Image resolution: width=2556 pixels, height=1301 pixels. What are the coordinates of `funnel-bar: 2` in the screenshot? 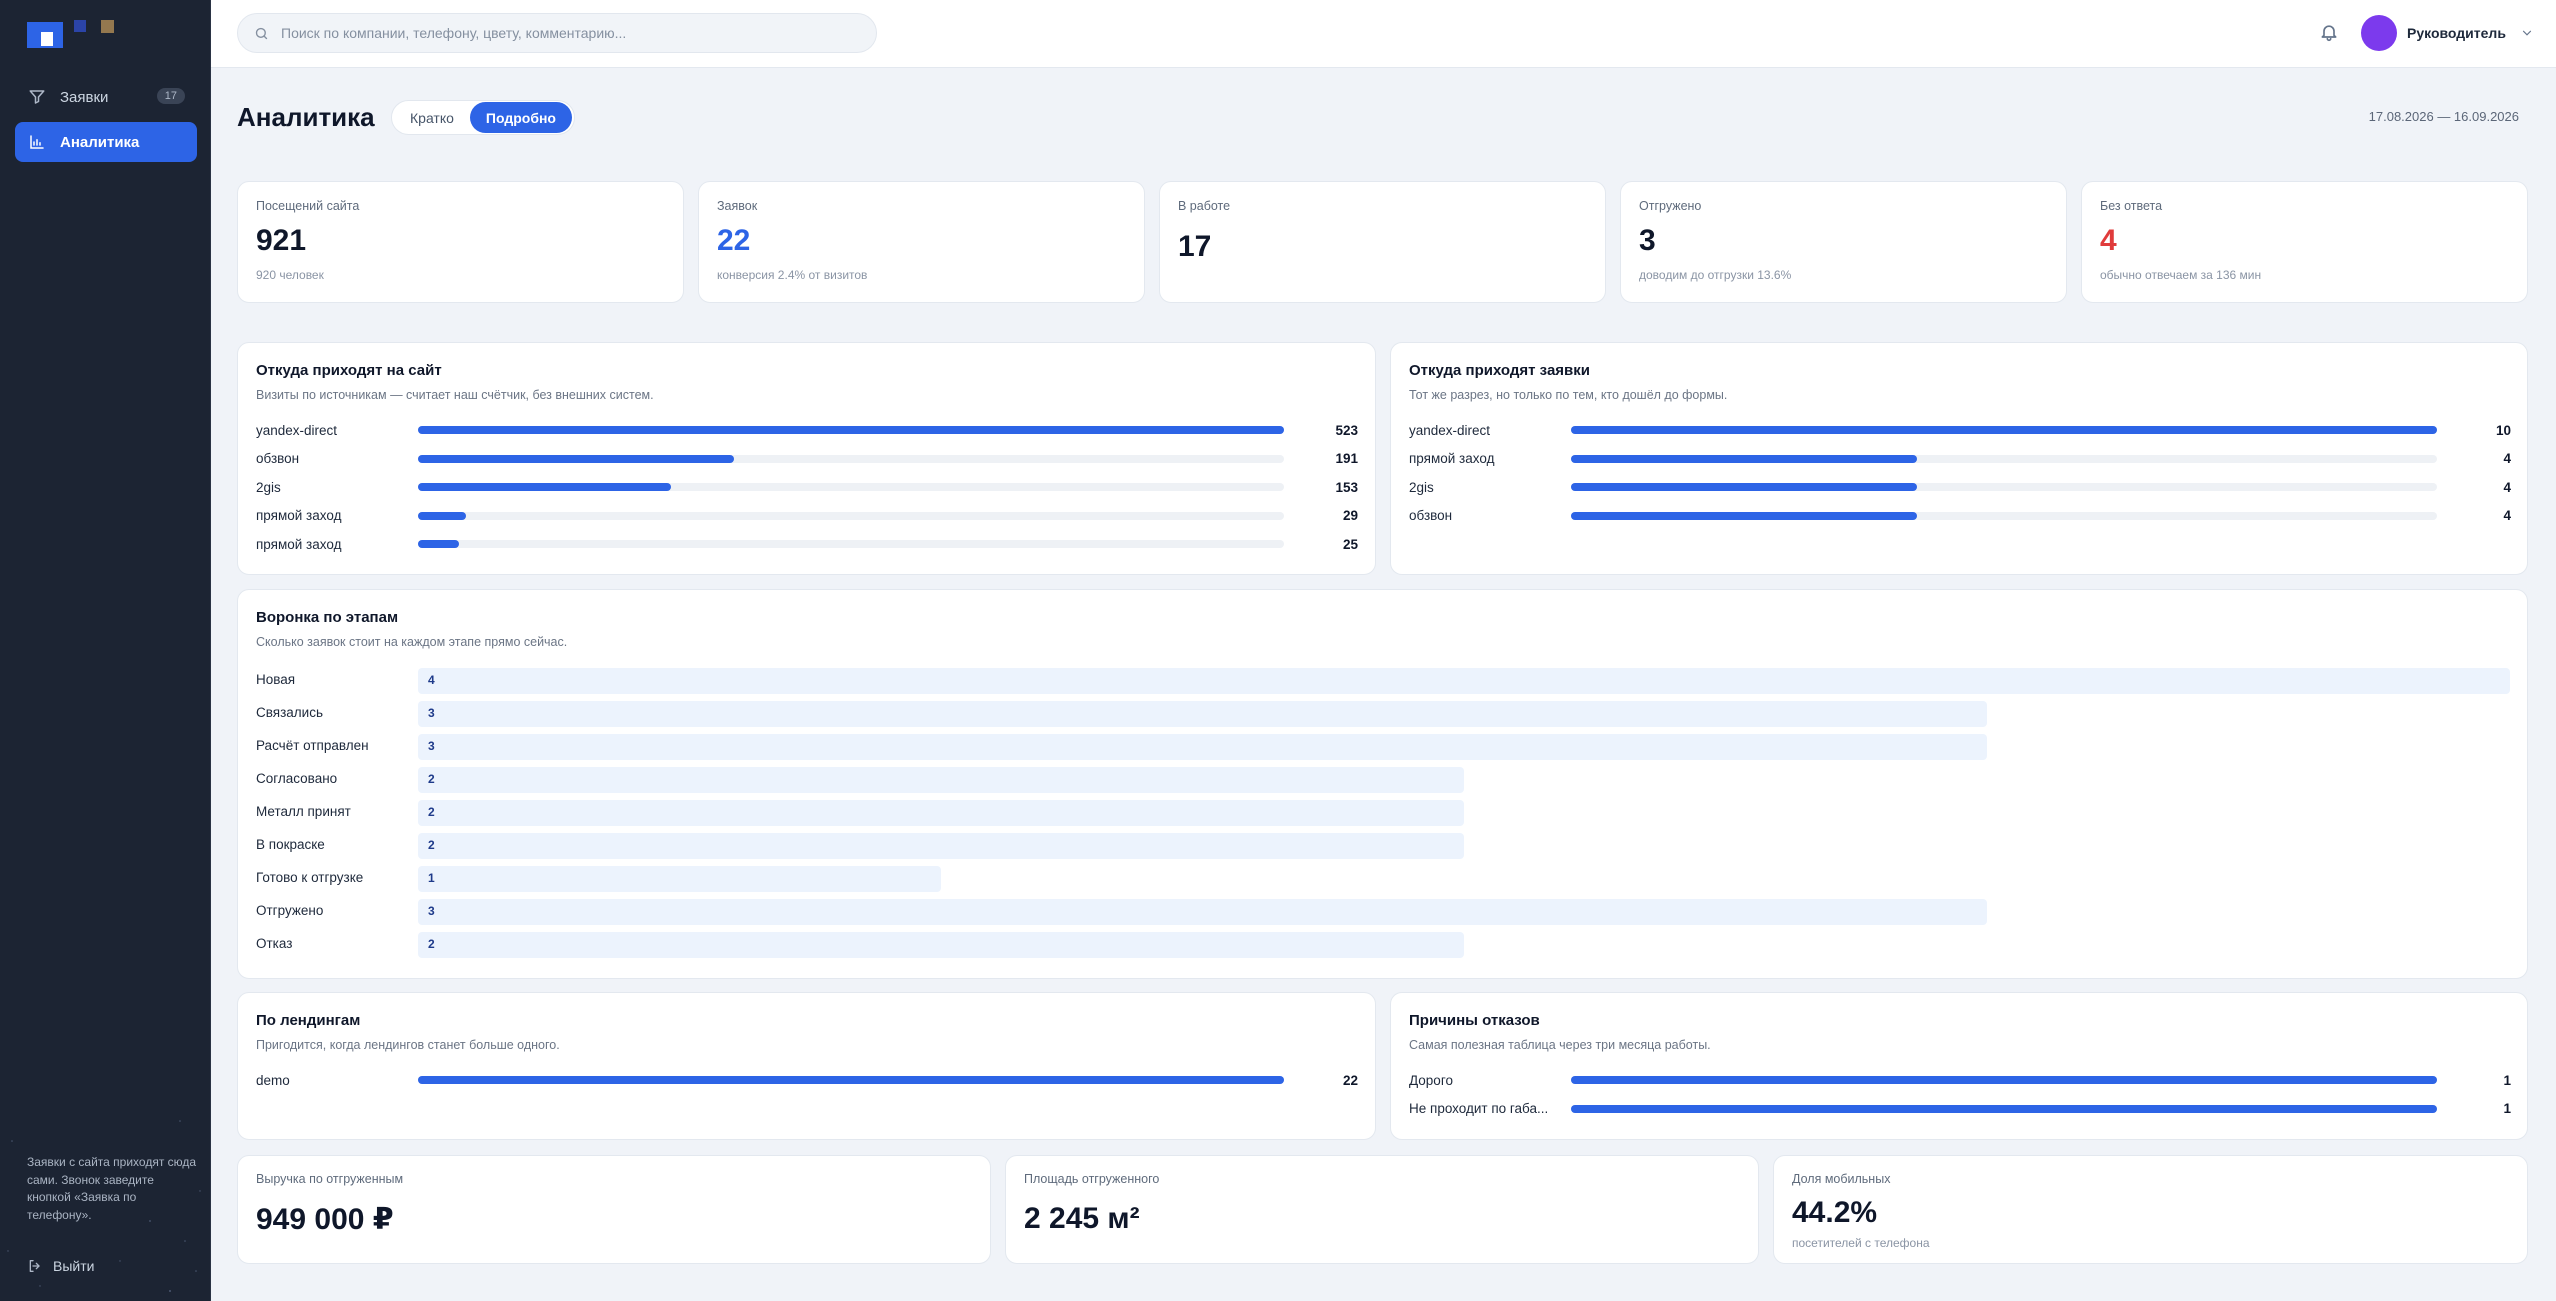 It's located at (941, 780).